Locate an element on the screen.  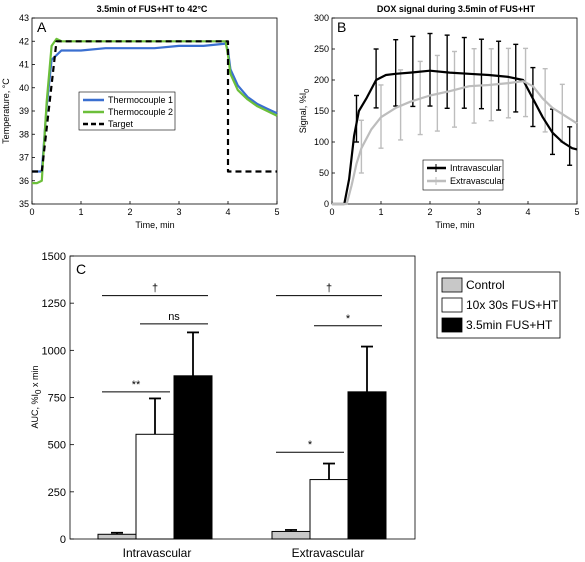
panel-b-ytick-label: 200 is located at coordinates (321, 80).